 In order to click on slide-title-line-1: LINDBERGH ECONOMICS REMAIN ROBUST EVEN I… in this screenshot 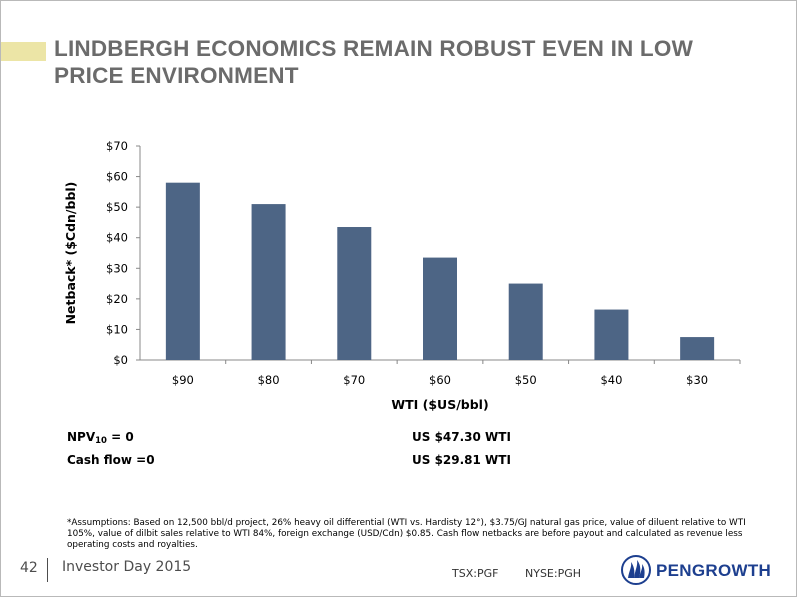, I will do `click(374, 48)`.